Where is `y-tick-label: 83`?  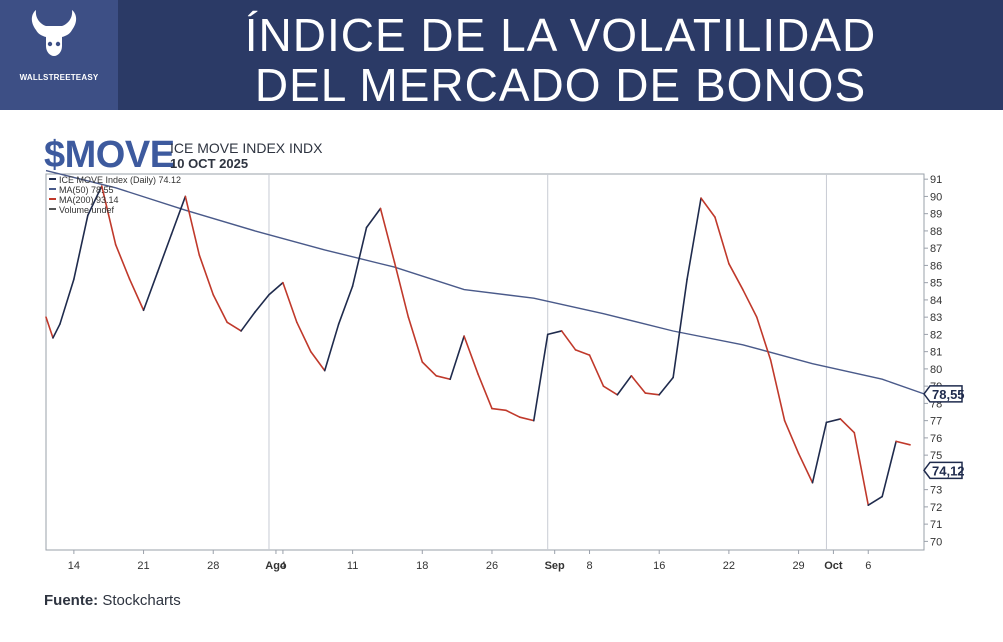
y-tick-label: 83 is located at coordinates (936, 318).